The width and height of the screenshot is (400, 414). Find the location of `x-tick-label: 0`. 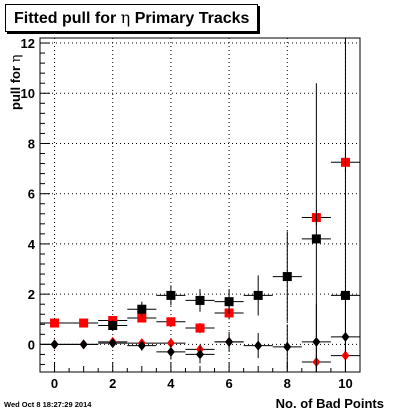

x-tick-label: 0 is located at coordinates (54, 383).